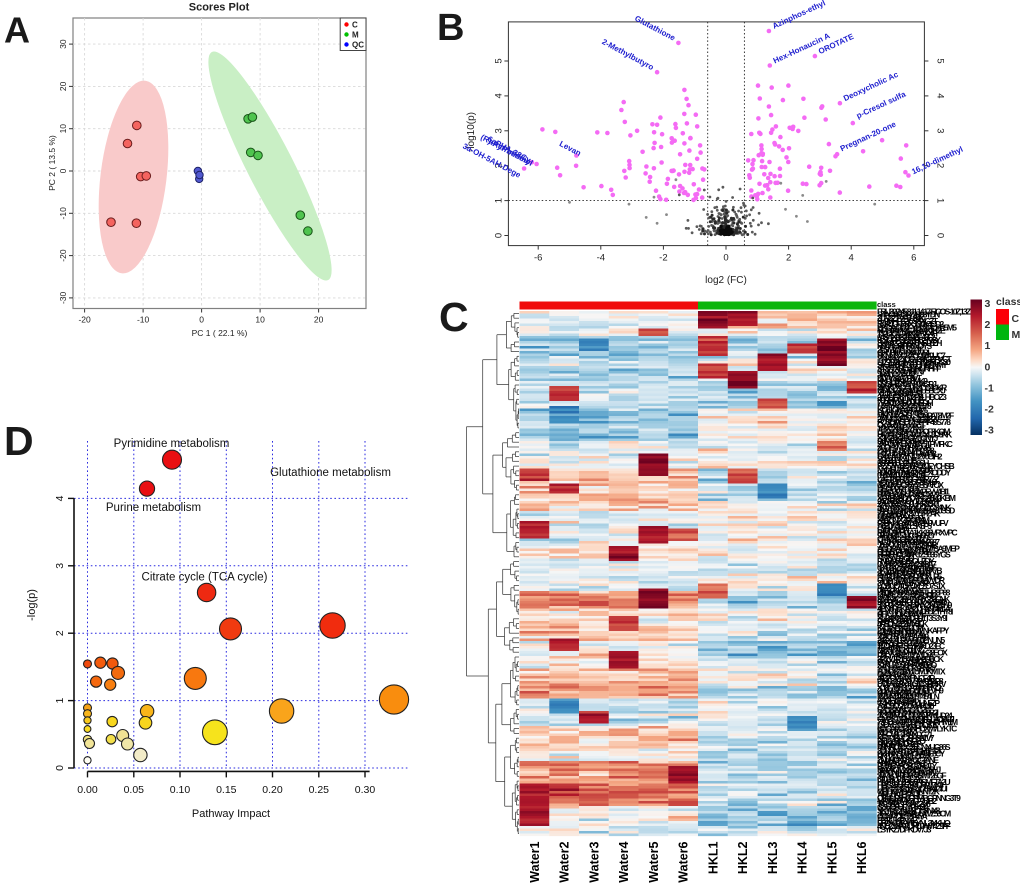 The image size is (1020, 884). What do you see at coordinates (904, 757) in the screenshot?
I see `svg-text: BNJ7NUK61LDP7X` at bounding box center [904, 757].